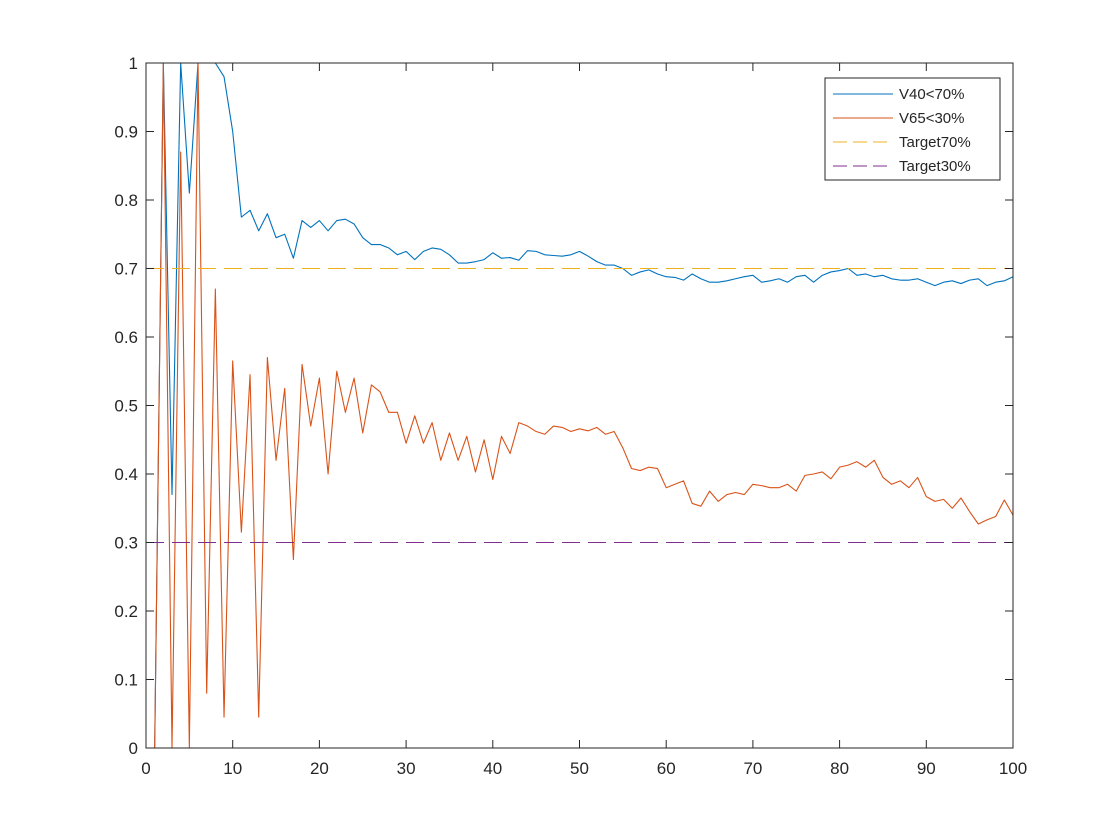 The image size is (1120, 840). What do you see at coordinates (126, 200) in the screenshot?
I see `y-tick-label: 0.8` at bounding box center [126, 200].